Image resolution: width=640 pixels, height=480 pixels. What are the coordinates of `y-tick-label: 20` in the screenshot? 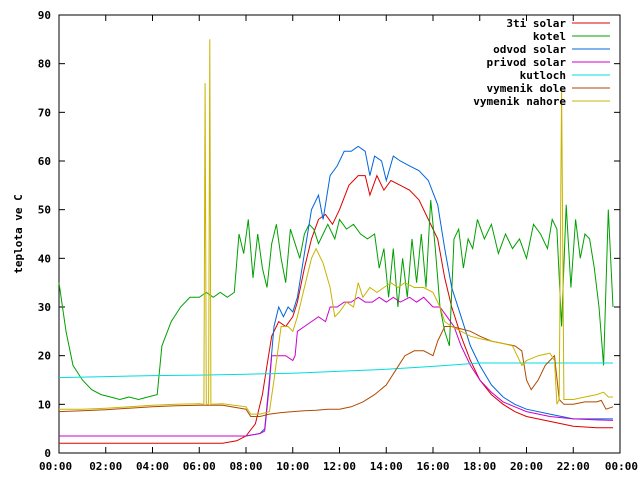 It's located at (44, 356).